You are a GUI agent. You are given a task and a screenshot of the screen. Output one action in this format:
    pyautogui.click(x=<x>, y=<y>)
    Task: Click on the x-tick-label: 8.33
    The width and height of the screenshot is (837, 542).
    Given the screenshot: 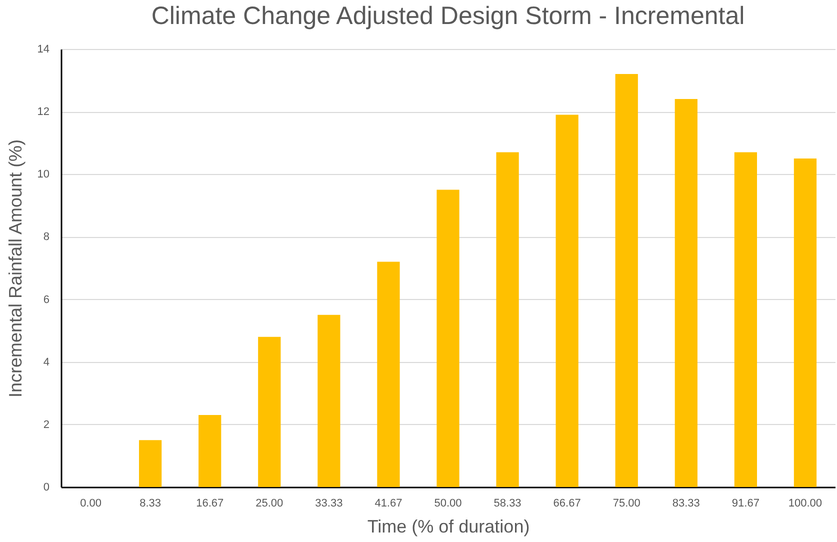 What is the action you would take?
    pyautogui.click(x=151, y=504)
    